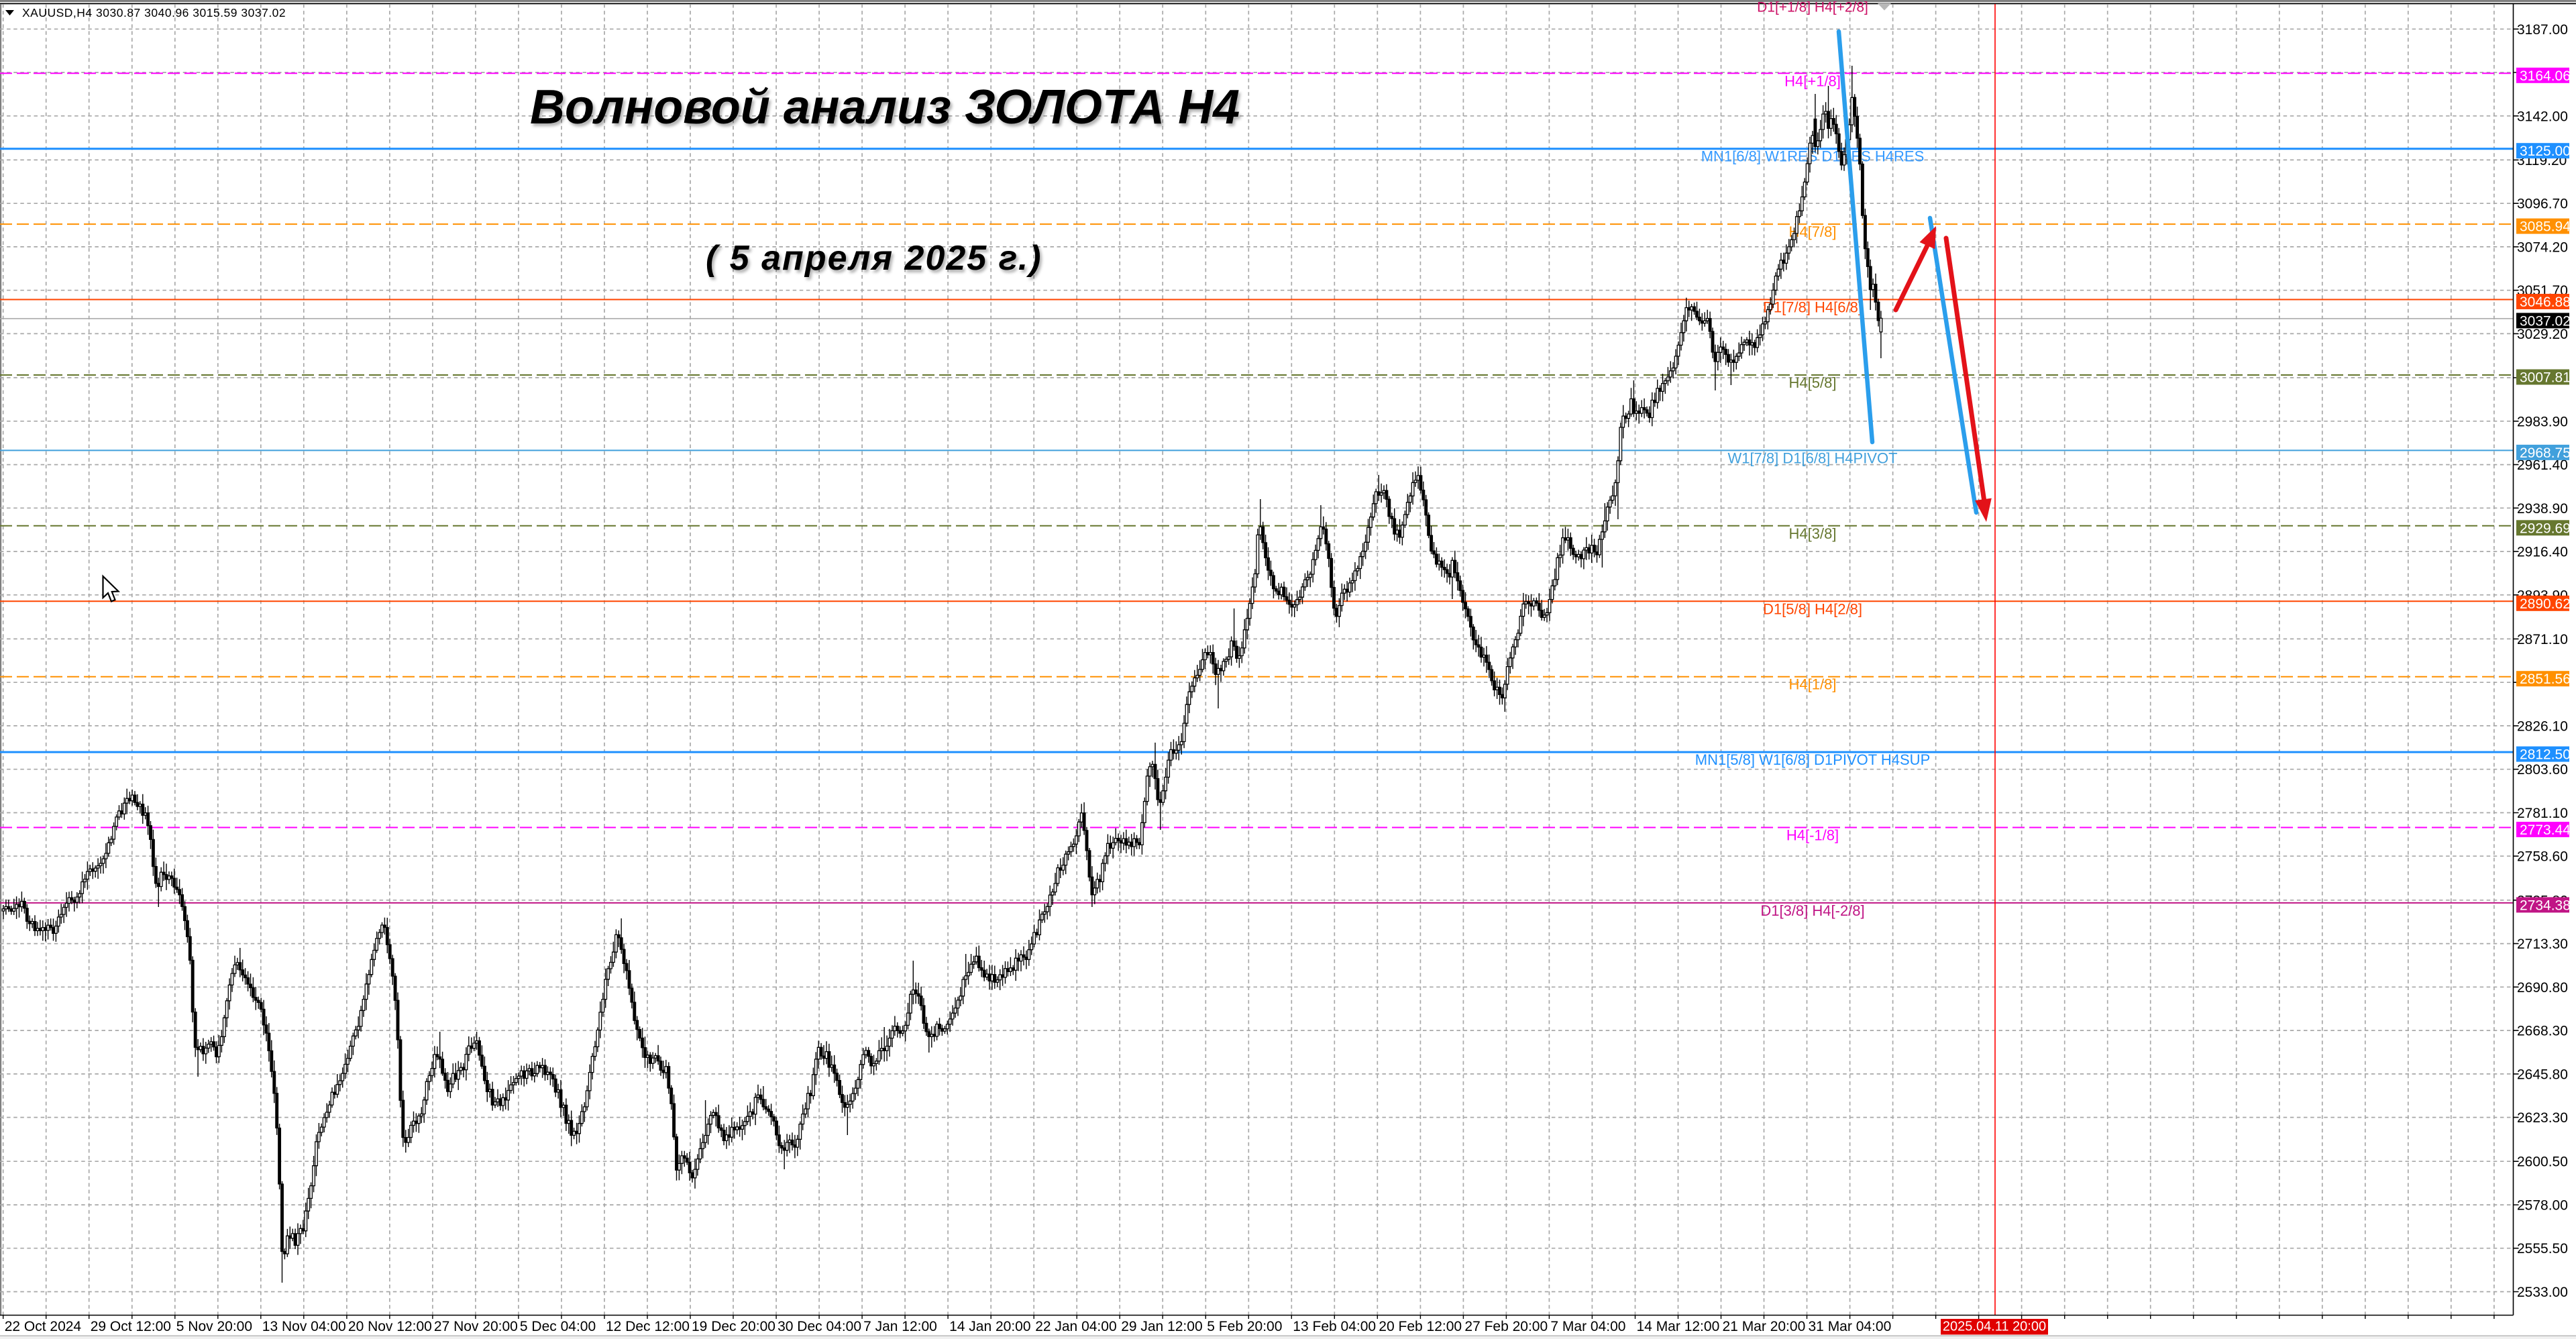 The image size is (2576, 1339). I want to click on svg-text: 29 Jan 12:00, so click(1161, 1326).